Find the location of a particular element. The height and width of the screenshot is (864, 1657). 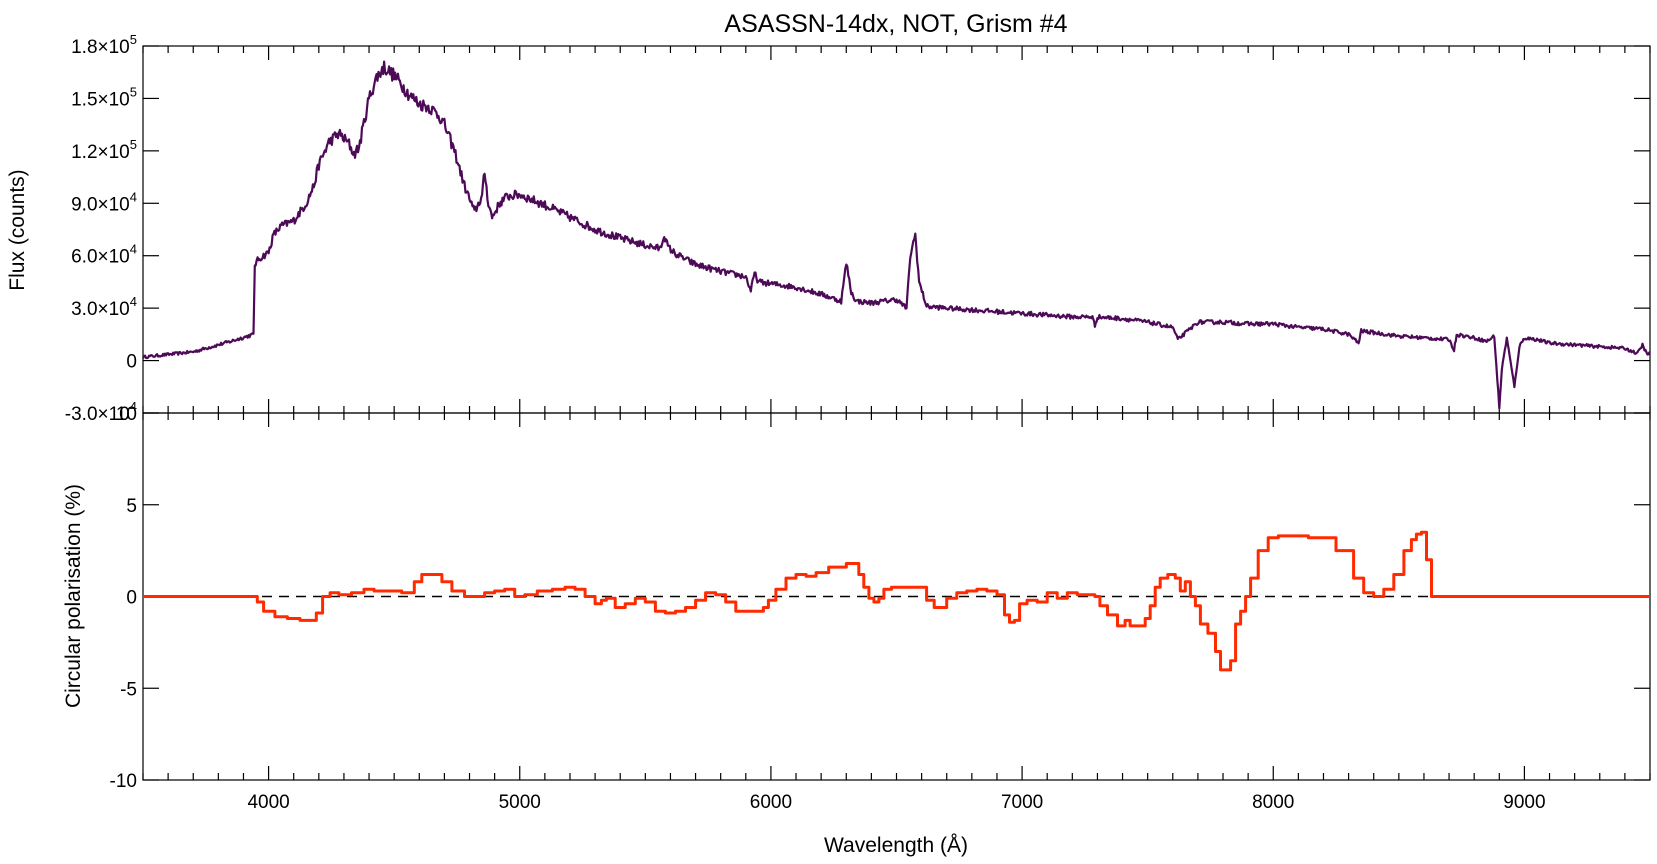

polarisation-ytick-label: 10 is located at coordinates (126, 414).